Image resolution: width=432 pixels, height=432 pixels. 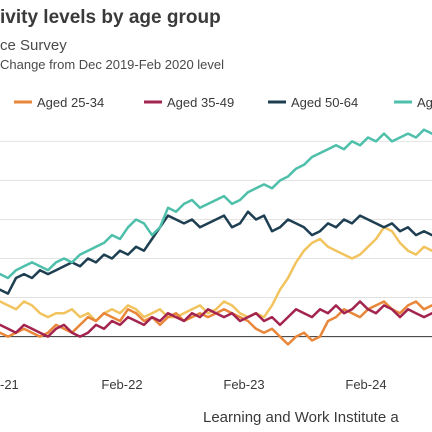 I want to click on x-tick-label: Feb-23, so click(x=243, y=384).